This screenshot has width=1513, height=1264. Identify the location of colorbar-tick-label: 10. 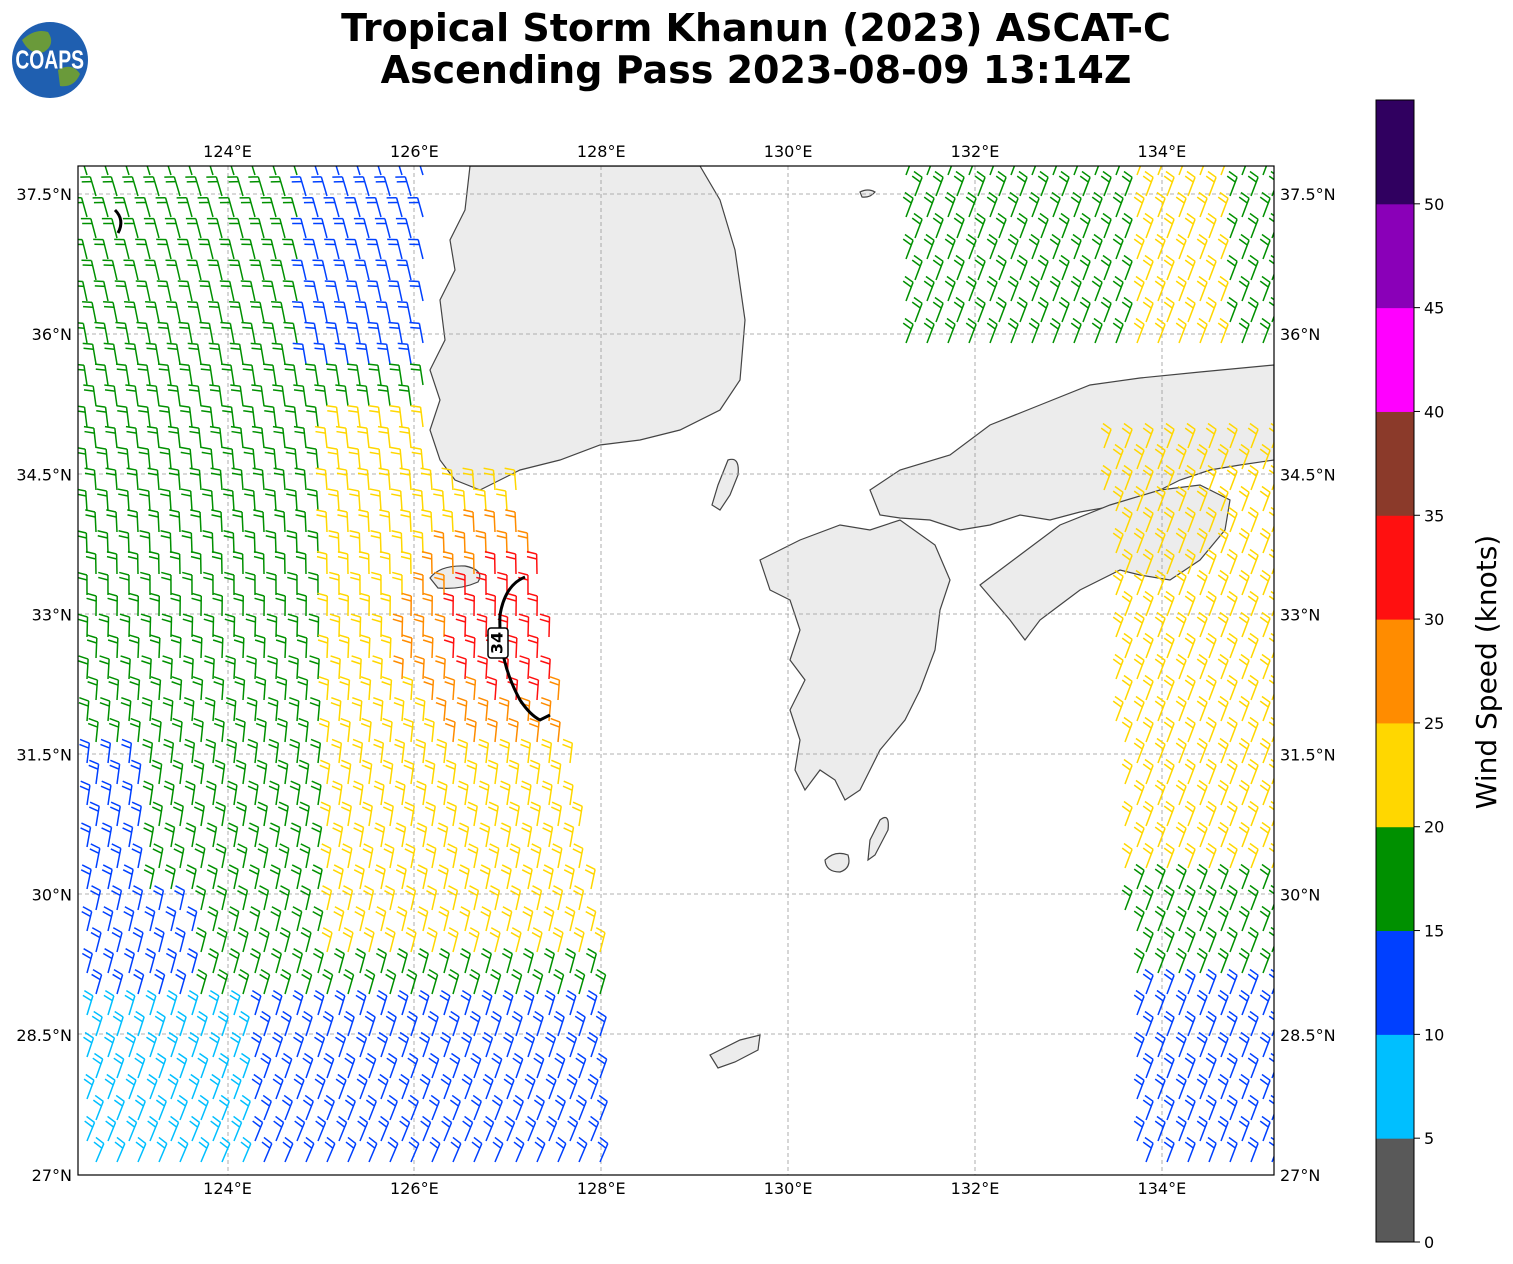
(1434, 1034).